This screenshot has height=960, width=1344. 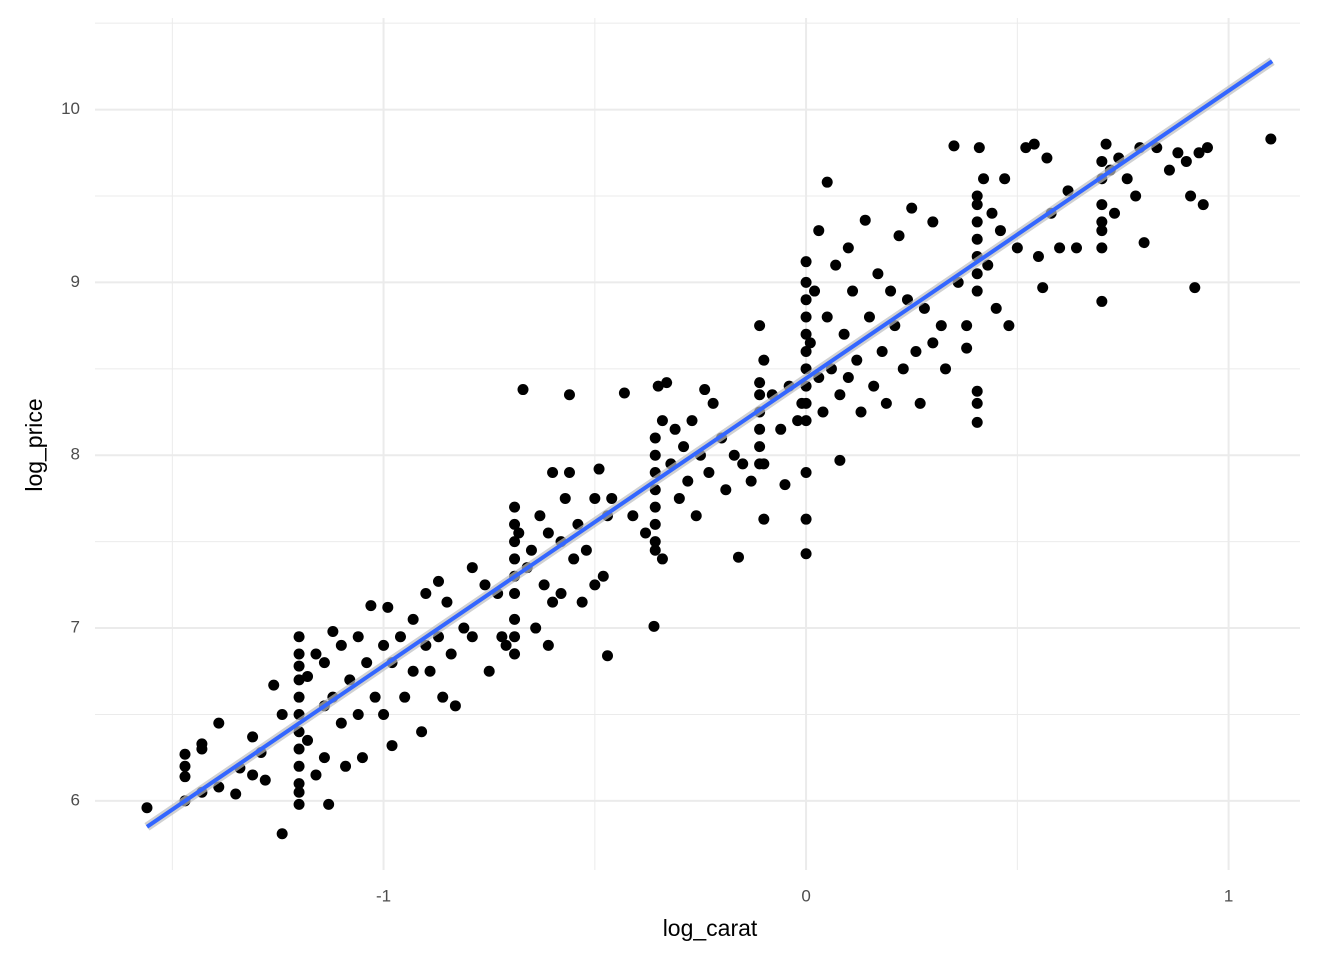 I want to click on x-axis-title: log_carat, so click(x=710, y=928).